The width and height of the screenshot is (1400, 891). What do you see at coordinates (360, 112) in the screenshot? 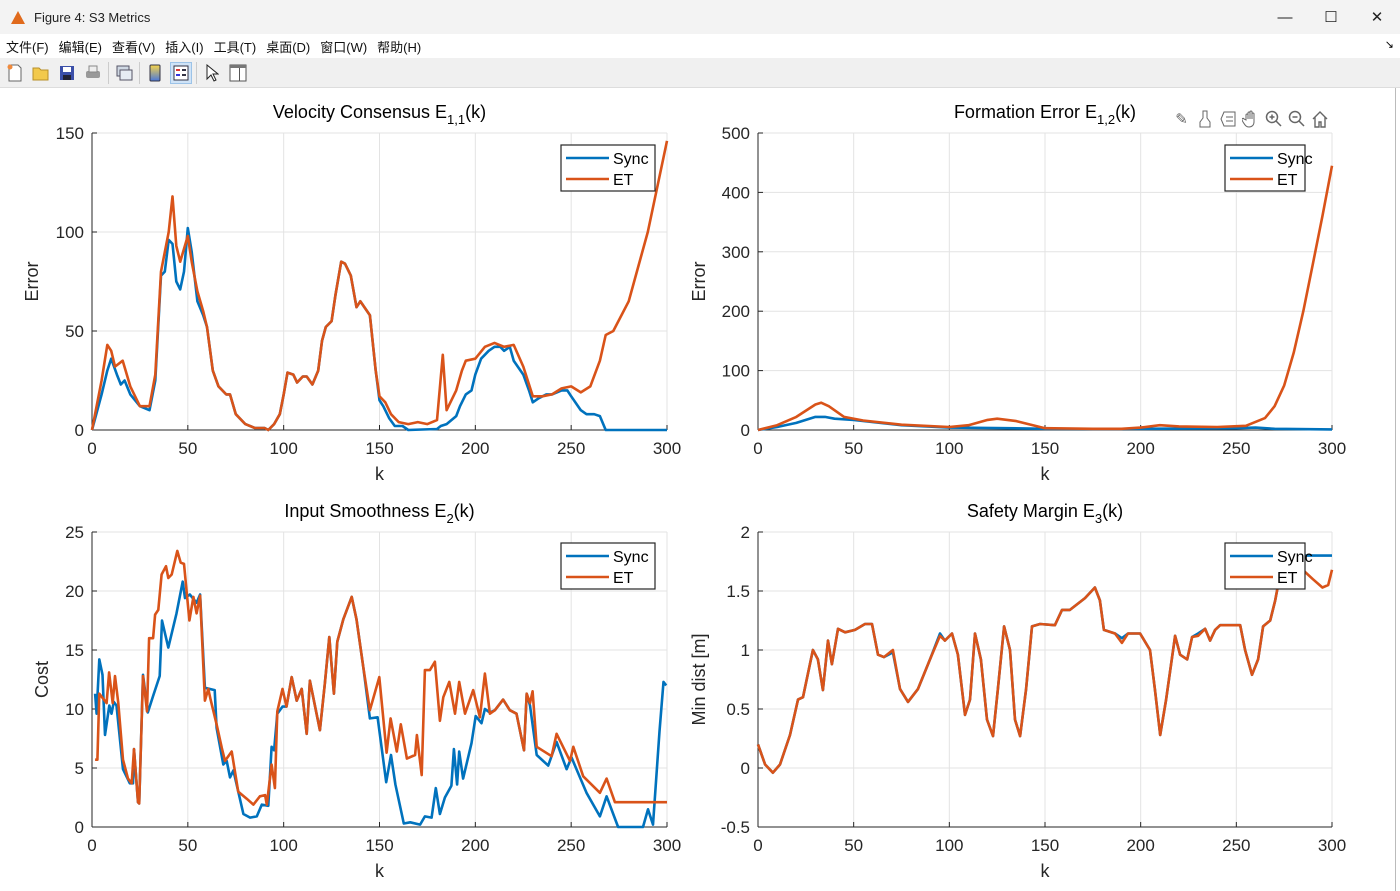
I see `title-main: Velocity Consensus E` at bounding box center [360, 112].